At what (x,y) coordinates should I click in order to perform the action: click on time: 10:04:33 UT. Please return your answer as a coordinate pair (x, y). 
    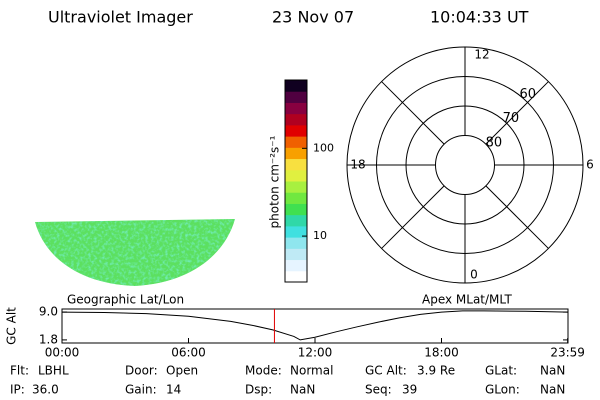
    Looking at the image, I should click on (479, 17).